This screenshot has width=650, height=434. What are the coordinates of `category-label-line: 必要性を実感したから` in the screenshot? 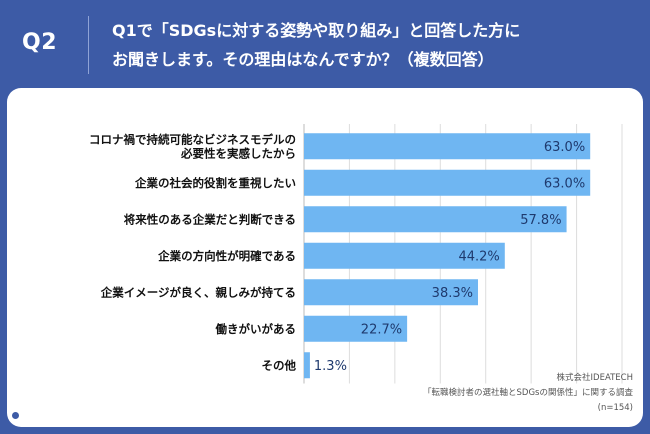 It's located at (238, 153).